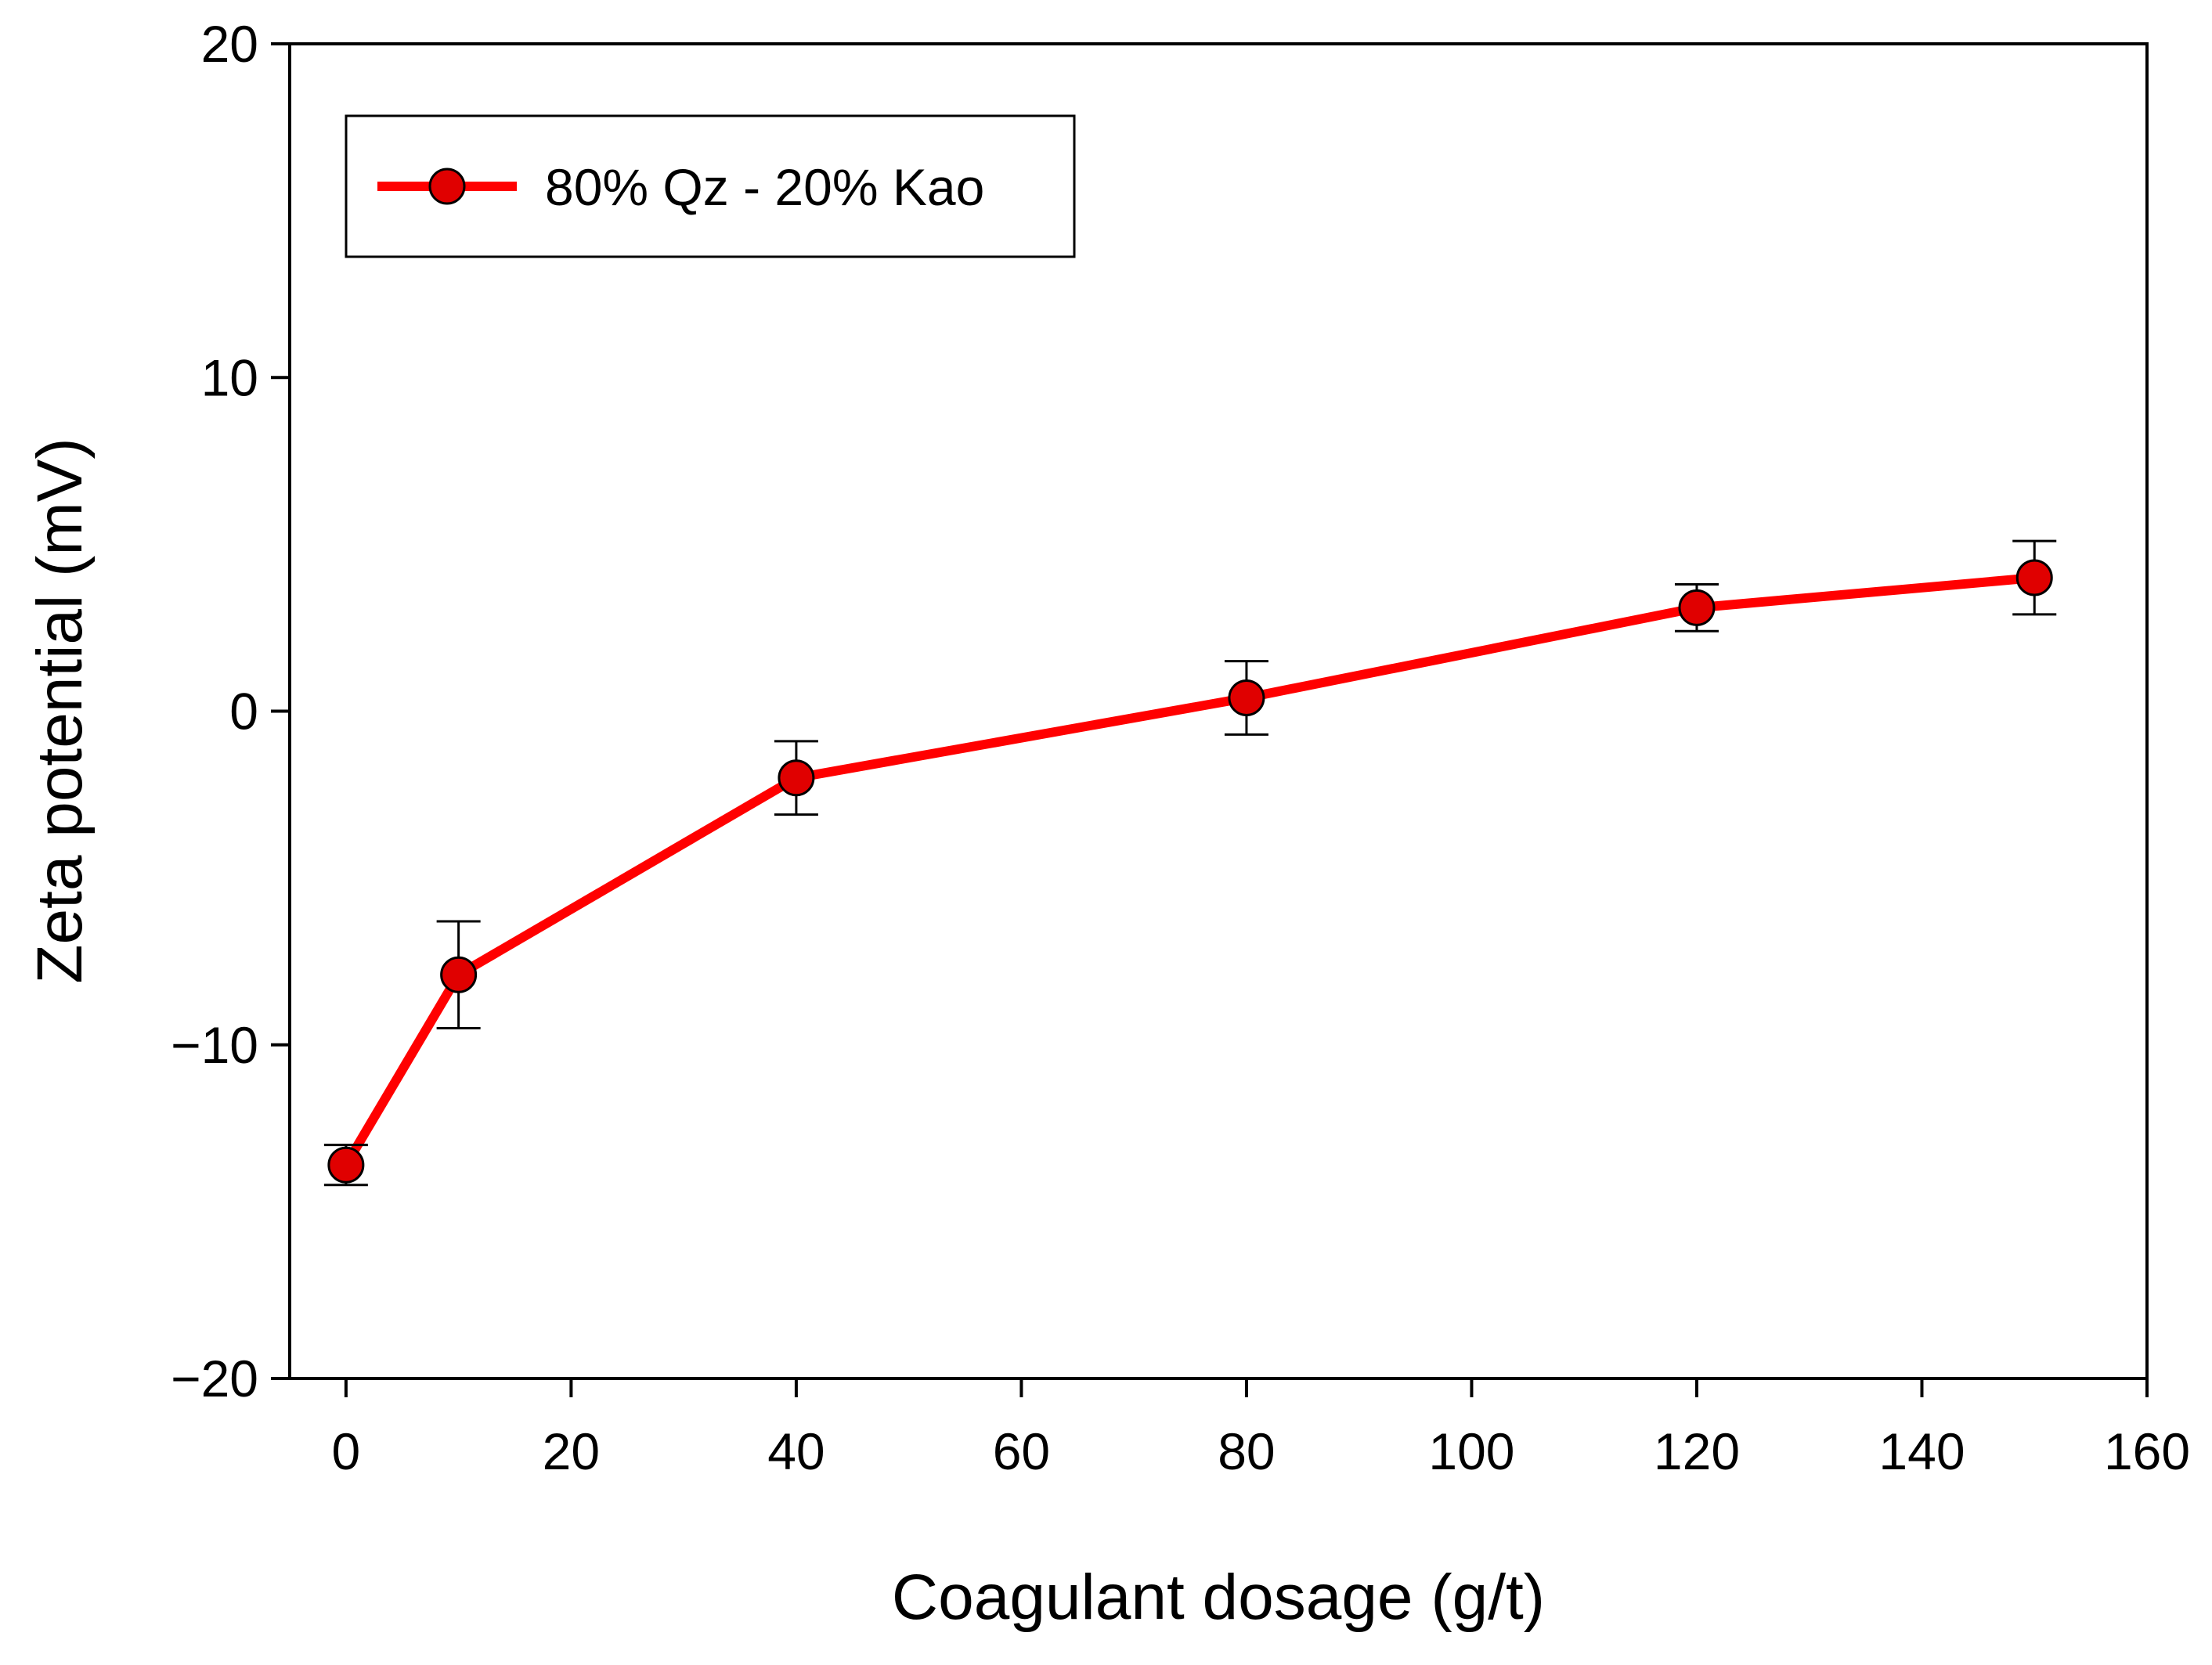 The width and height of the screenshot is (2212, 1665). I want to click on x-tick-label: 80, so click(1246, 1451).